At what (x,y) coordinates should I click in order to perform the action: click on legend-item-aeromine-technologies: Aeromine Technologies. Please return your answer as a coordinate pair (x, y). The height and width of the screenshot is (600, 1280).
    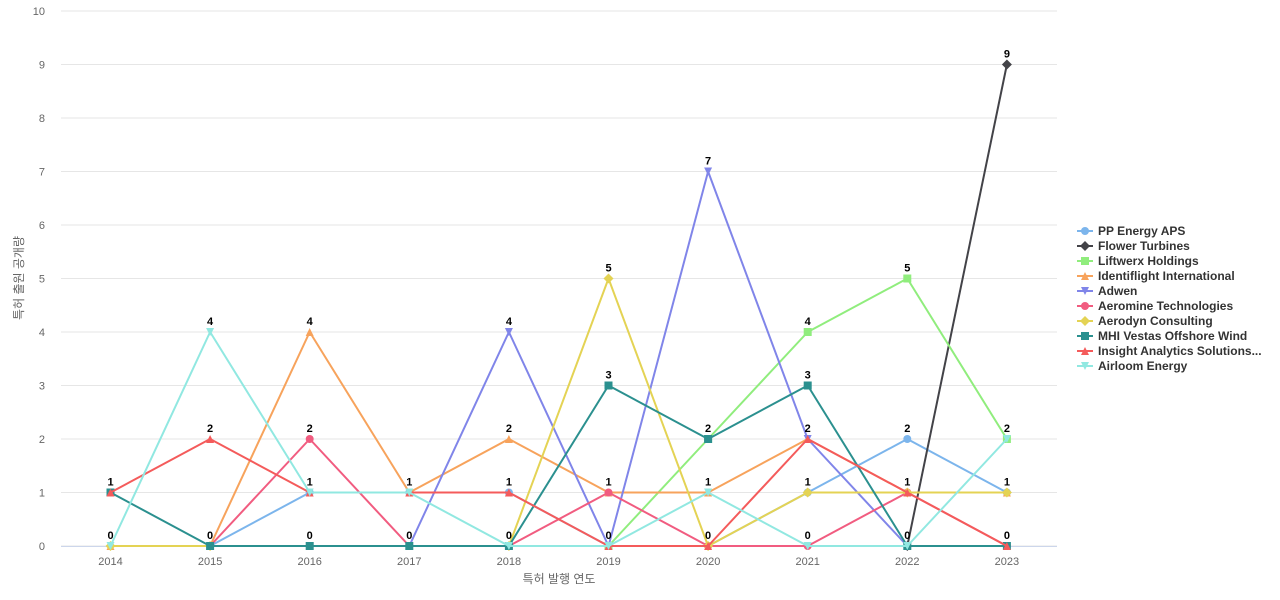
    Looking at the image, I should click on (1155, 306).